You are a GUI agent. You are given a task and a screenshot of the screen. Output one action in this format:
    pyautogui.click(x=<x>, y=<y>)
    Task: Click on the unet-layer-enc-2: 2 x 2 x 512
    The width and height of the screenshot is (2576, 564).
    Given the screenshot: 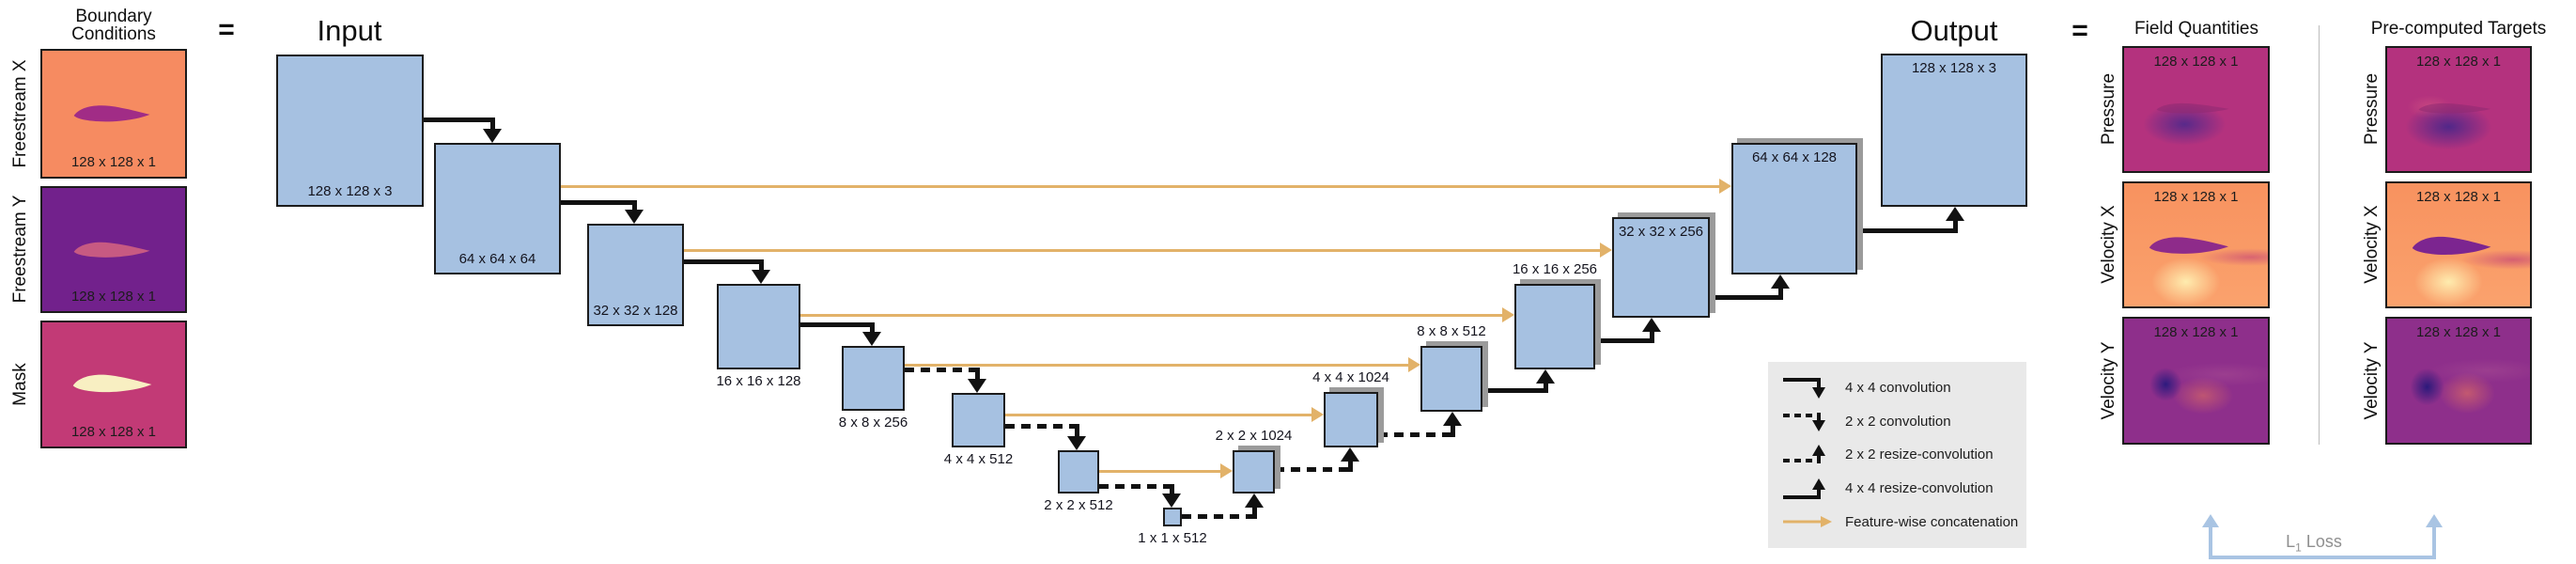 What is the action you would take?
    pyautogui.click(x=1078, y=481)
    